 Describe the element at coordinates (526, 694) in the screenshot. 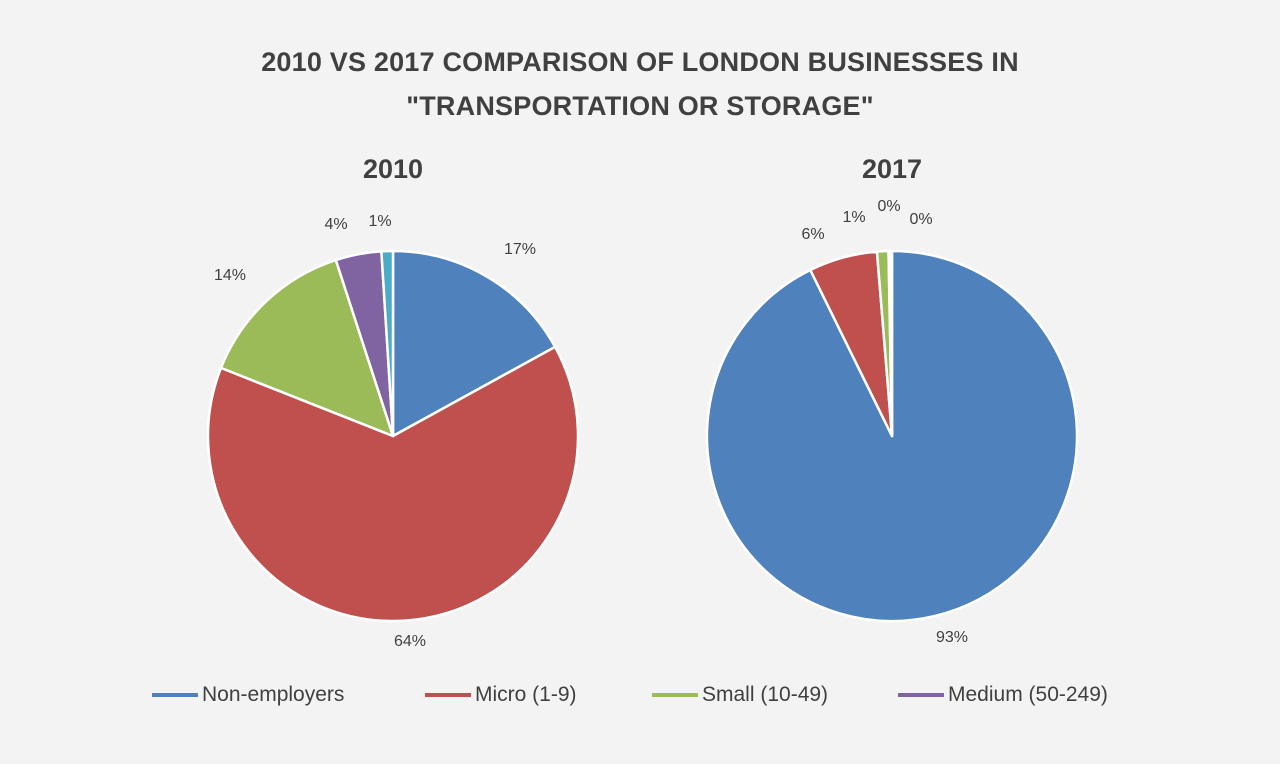

I see `legend-label-micro: Micro (1-9)` at that location.